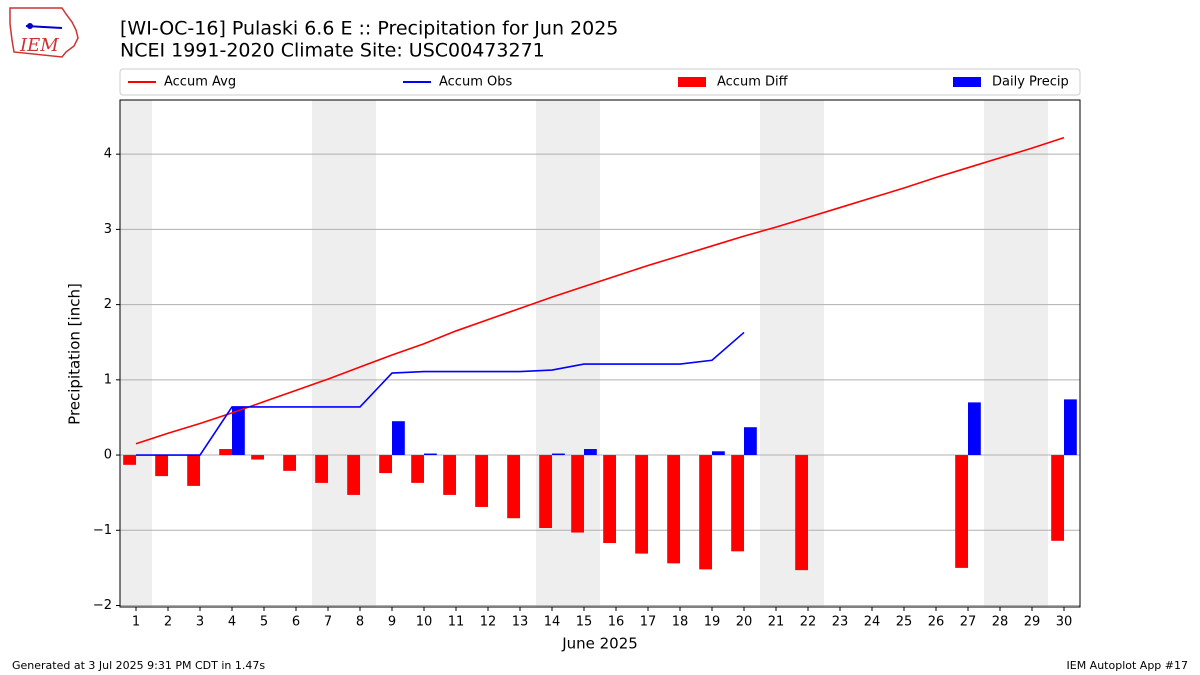 This screenshot has width=1200, height=675. I want to click on legend-label: Accum Obs, so click(475, 82).